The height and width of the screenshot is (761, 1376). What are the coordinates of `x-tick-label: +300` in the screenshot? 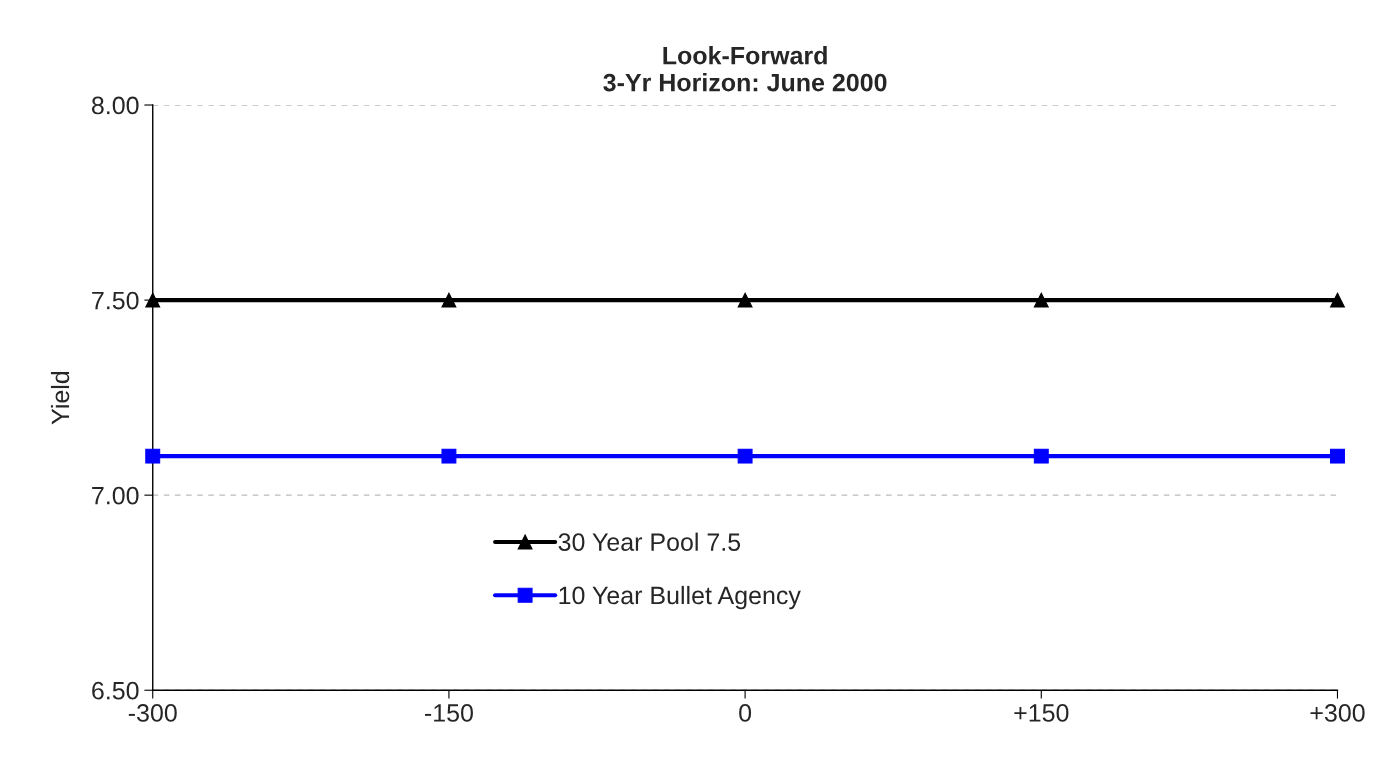 It's located at (1337, 713).